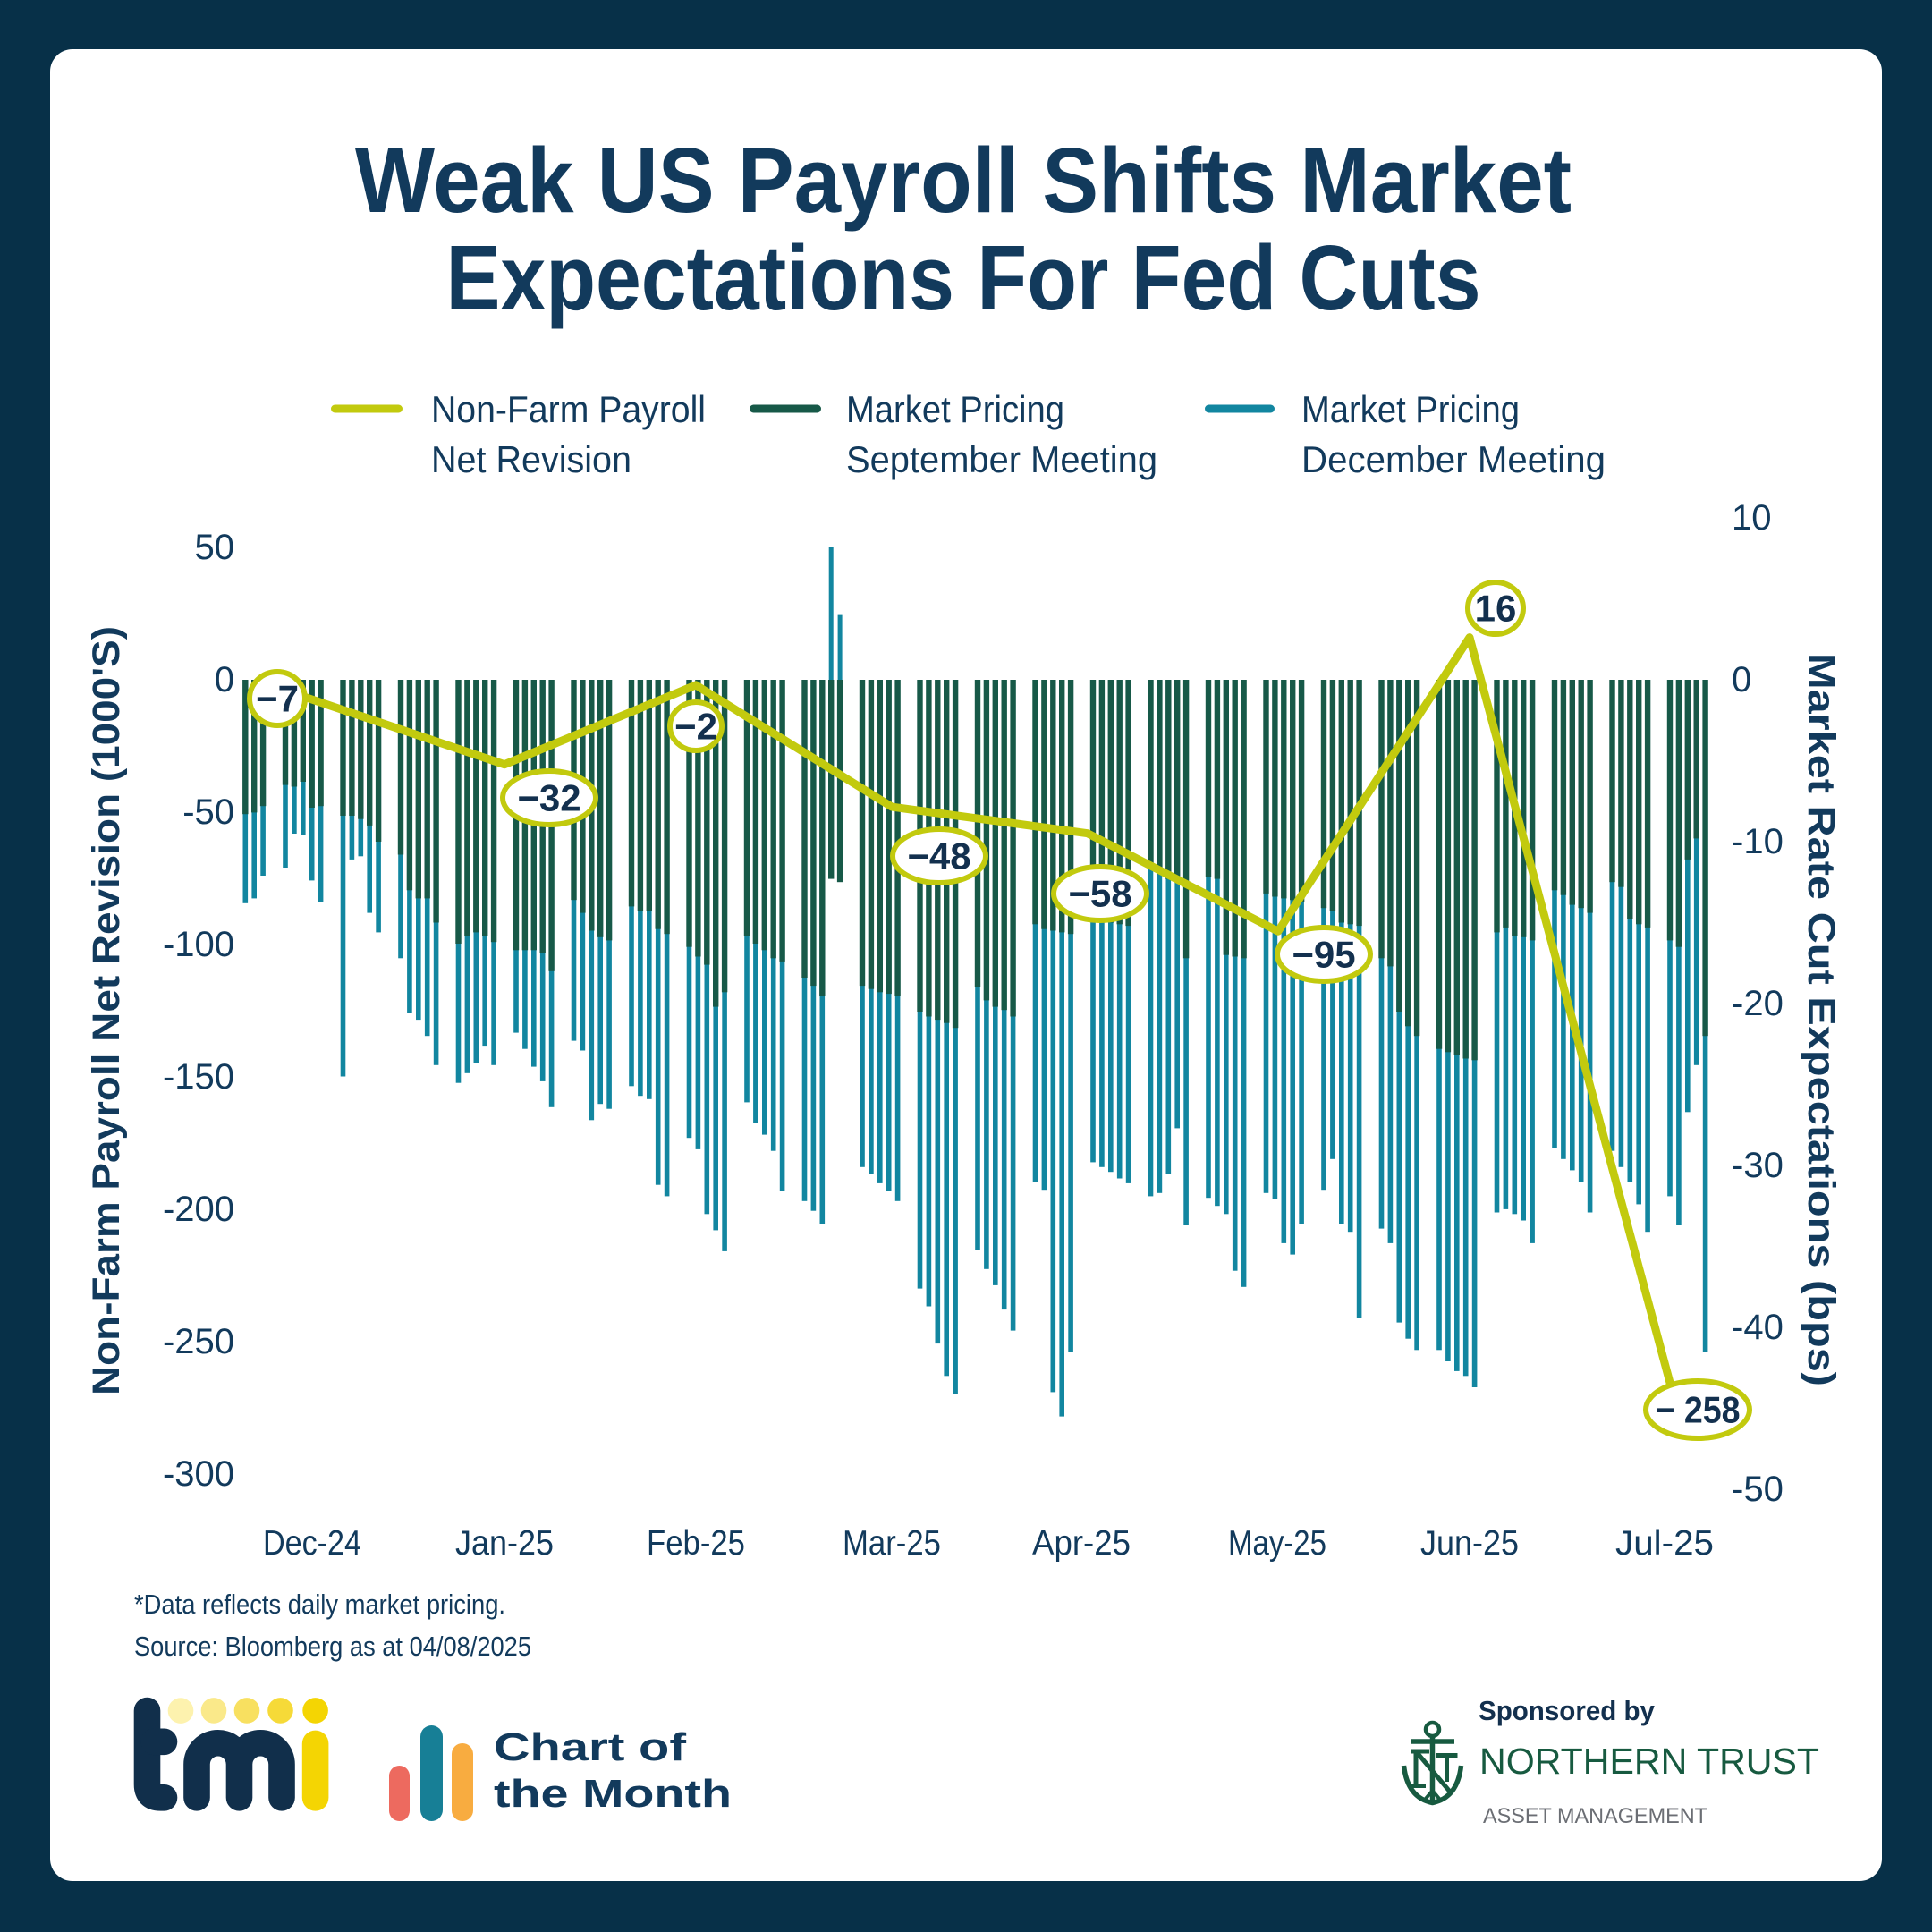 This screenshot has width=1932, height=1932. I want to click on svg-text: -100, so click(198, 944).